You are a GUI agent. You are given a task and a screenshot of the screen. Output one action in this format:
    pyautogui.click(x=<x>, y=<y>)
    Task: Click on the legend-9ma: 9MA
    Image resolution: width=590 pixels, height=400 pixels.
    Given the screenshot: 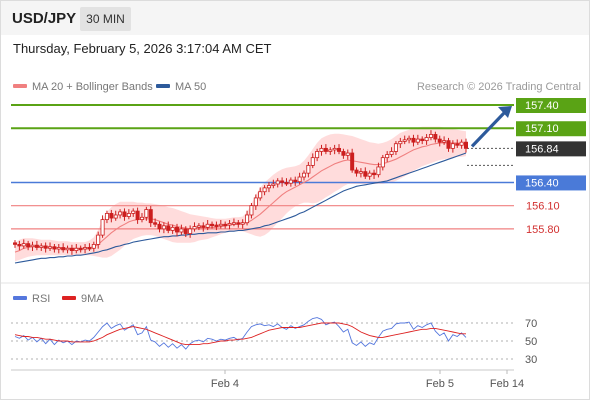 What is the action you would take?
    pyautogui.click(x=92, y=299)
    